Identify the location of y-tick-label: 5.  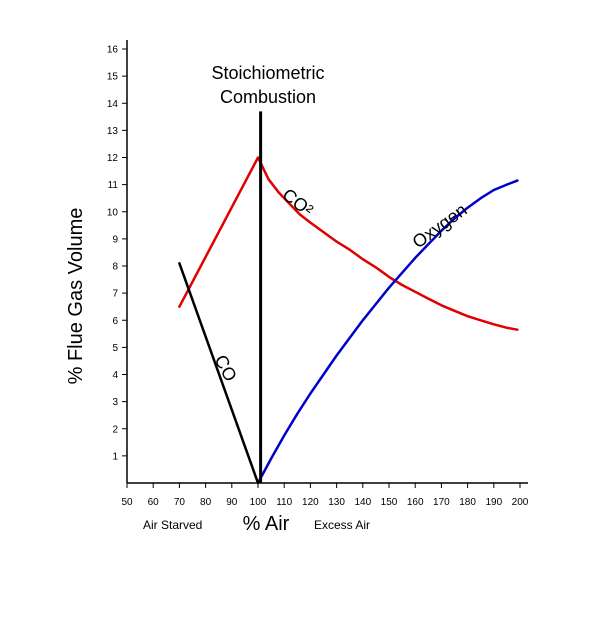
(115, 348).